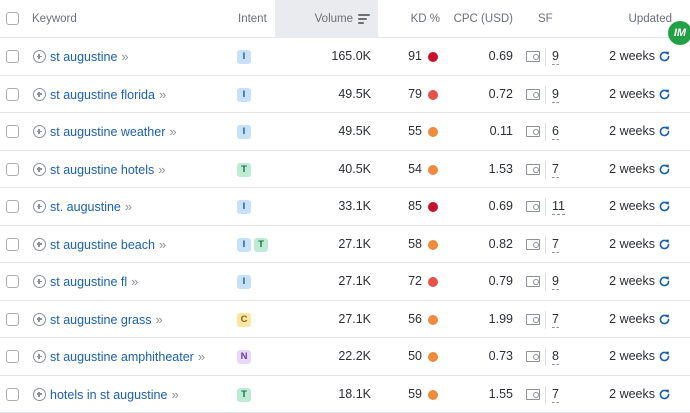  I want to click on sf-count: 6, so click(555, 132).